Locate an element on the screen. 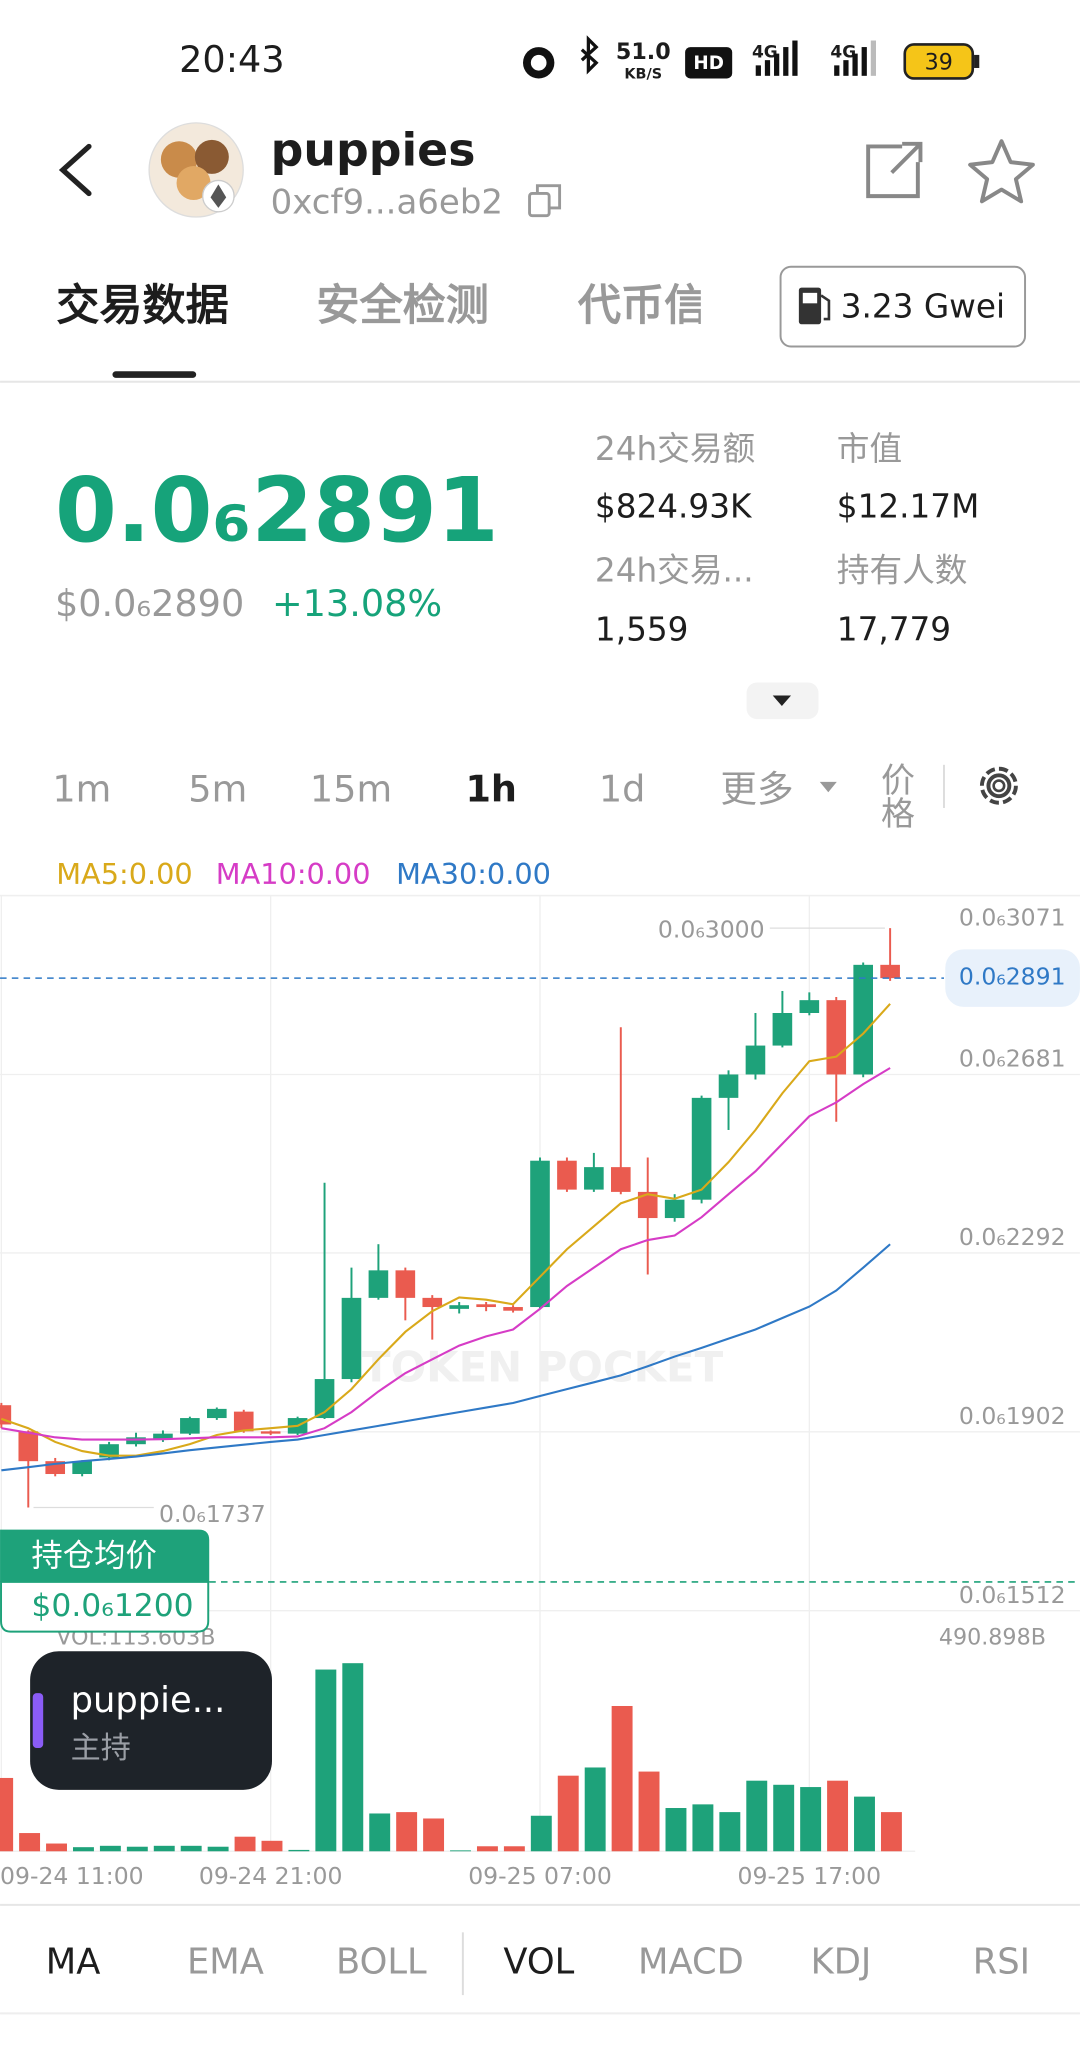 The image size is (1080, 2050). net-speed: 51.0 is located at coordinates (643, 52).